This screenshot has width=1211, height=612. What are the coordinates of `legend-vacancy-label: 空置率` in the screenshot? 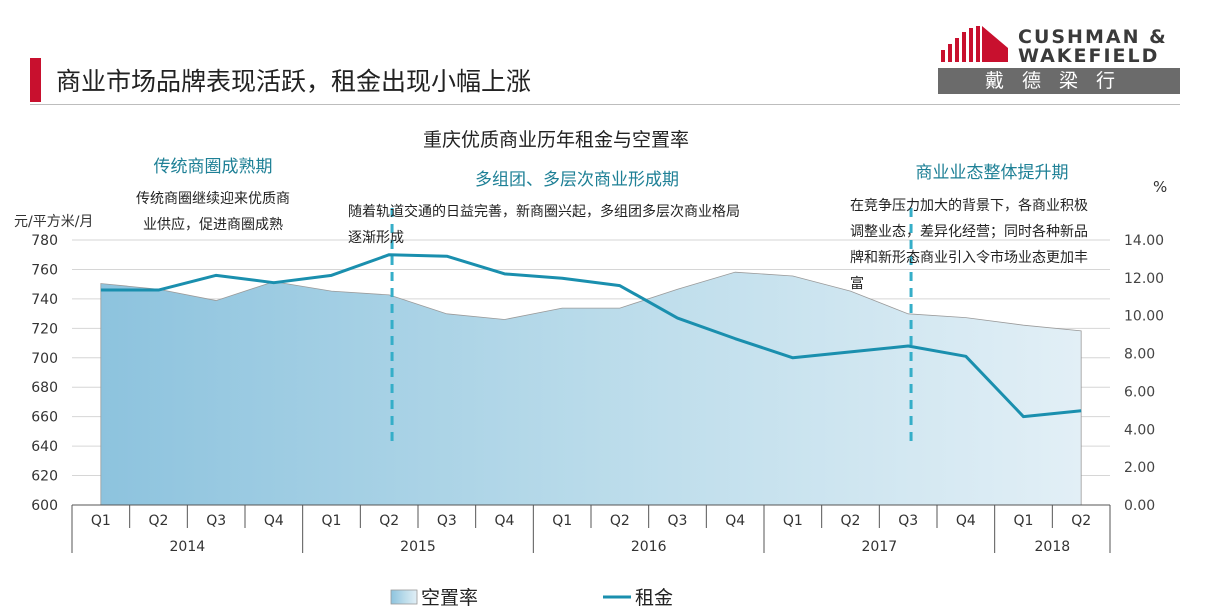 It's located at (449, 598).